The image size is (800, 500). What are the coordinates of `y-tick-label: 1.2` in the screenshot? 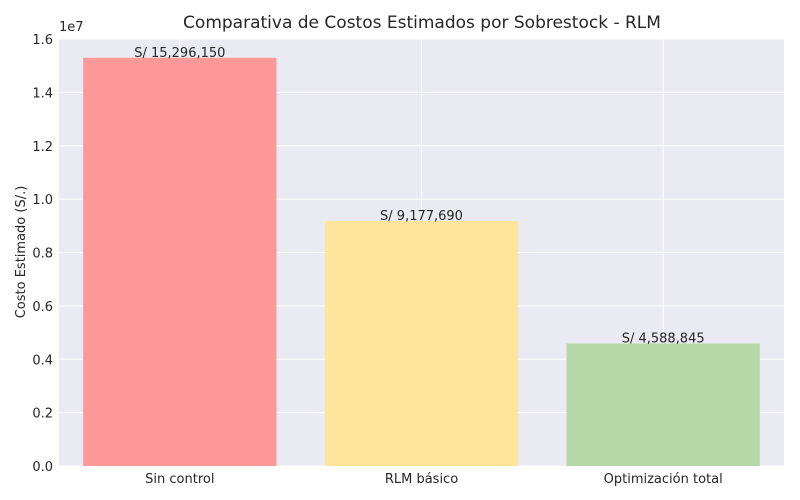 It's located at (42, 147).